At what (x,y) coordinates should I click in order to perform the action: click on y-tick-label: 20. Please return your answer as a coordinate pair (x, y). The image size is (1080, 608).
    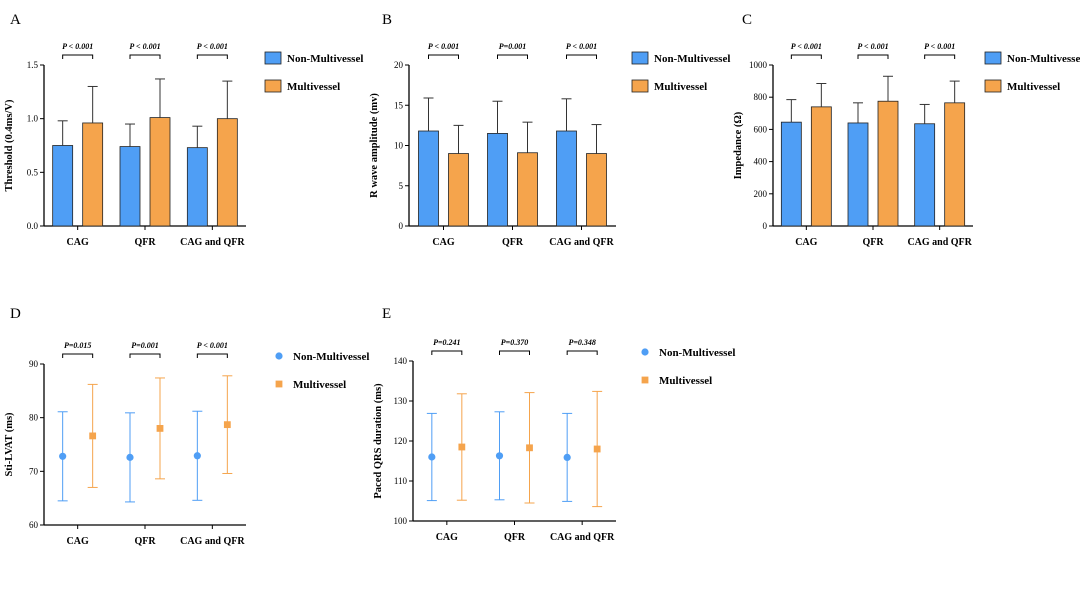
    Looking at the image, I should click on (399, 65).